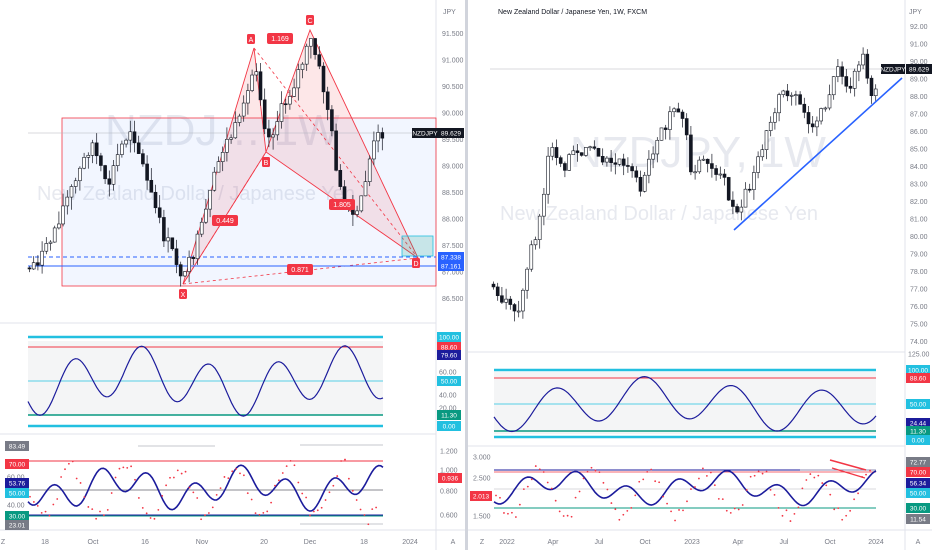 This screenshot has width=932, height=550. I want to click on left-price-tick: 86.500, so click(453, 299).